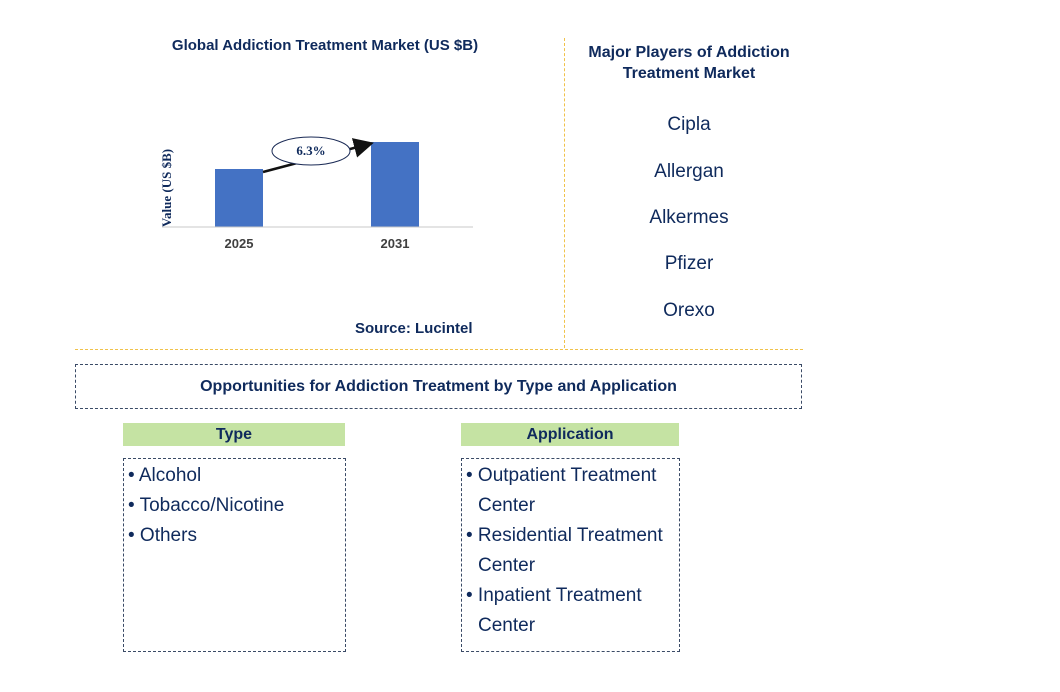  Describe the element at coordinates (206, 505) in the screenshot. I see `type-list-item: • Tobacco/Nicotine` at that location.